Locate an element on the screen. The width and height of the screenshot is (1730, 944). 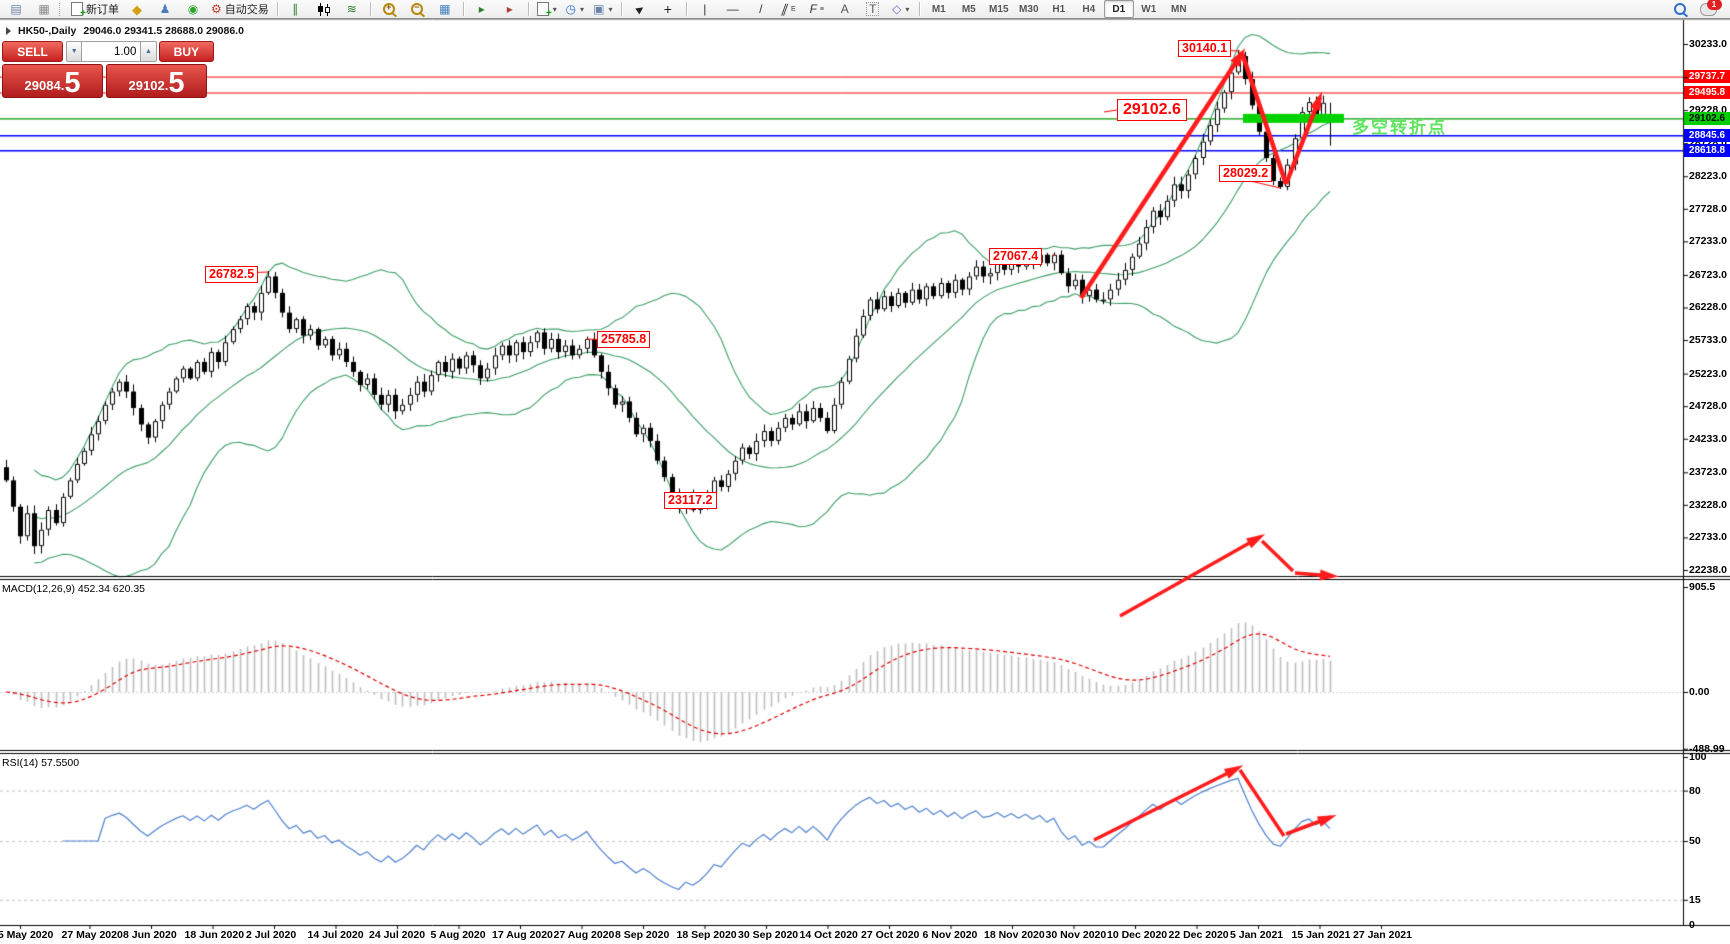
data-window-icon: ▦ is located at coordinates (44, 9).